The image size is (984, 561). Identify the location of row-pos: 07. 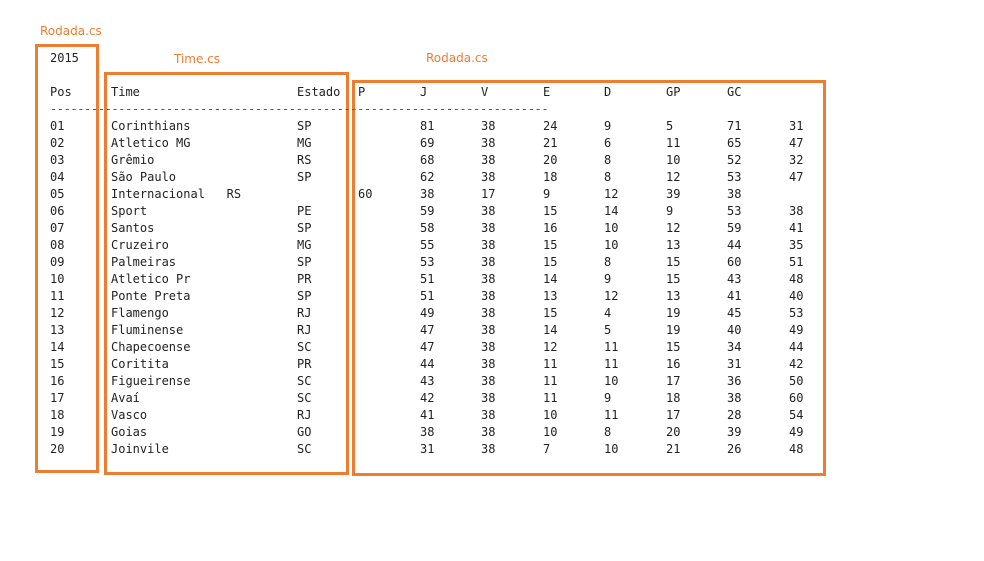
(57, 228).